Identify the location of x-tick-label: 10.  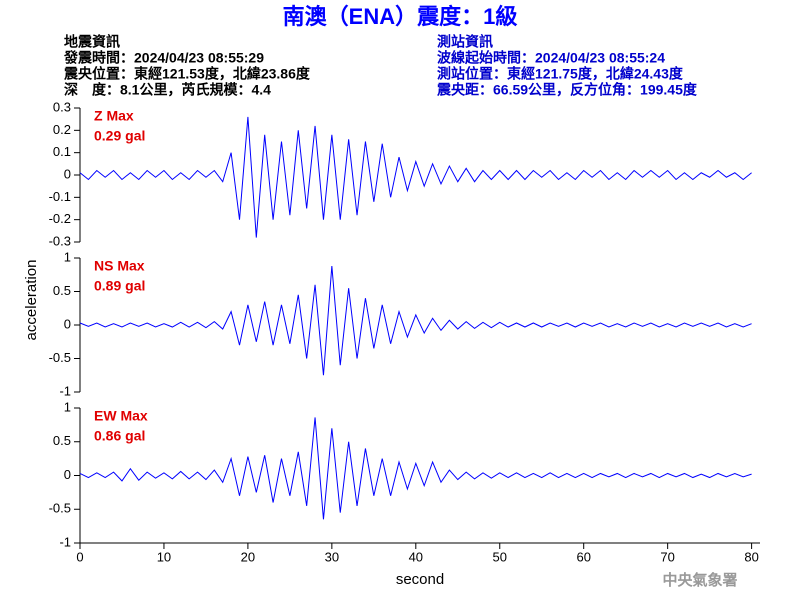
(164, 556).